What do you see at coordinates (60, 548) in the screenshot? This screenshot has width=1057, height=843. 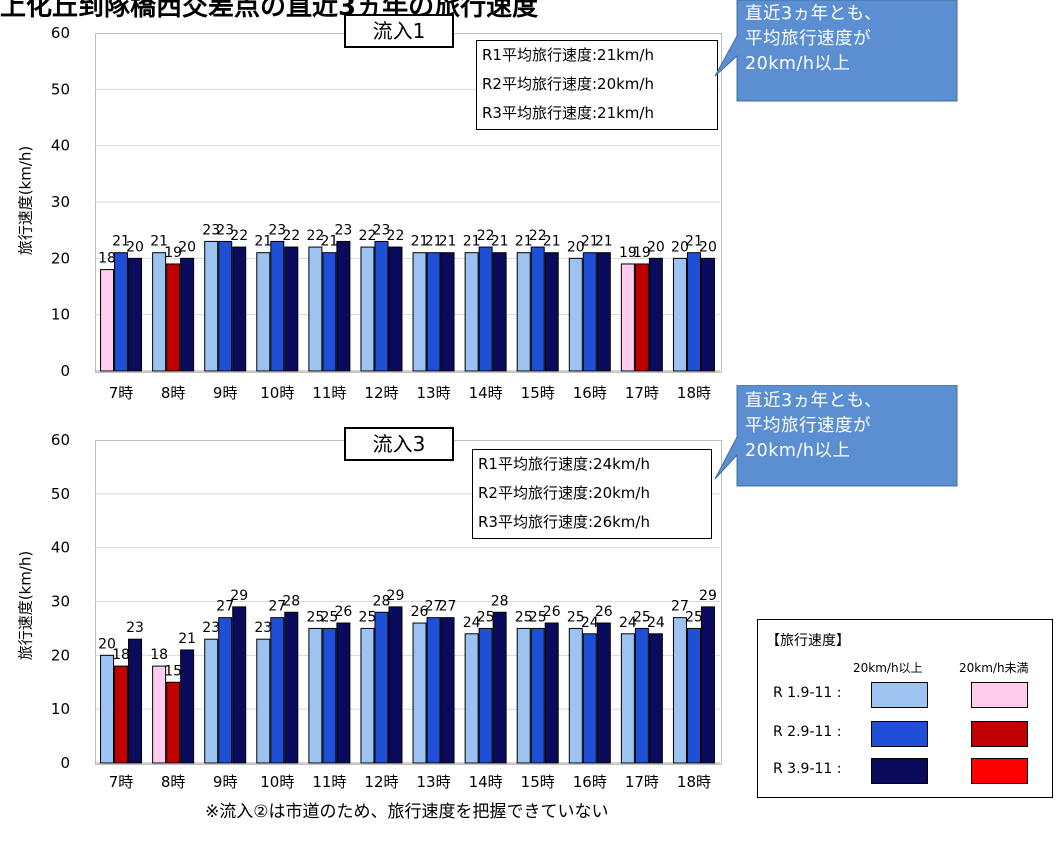 I see `chart2-y-tick-label: 40` at bounding box center [60, 548].